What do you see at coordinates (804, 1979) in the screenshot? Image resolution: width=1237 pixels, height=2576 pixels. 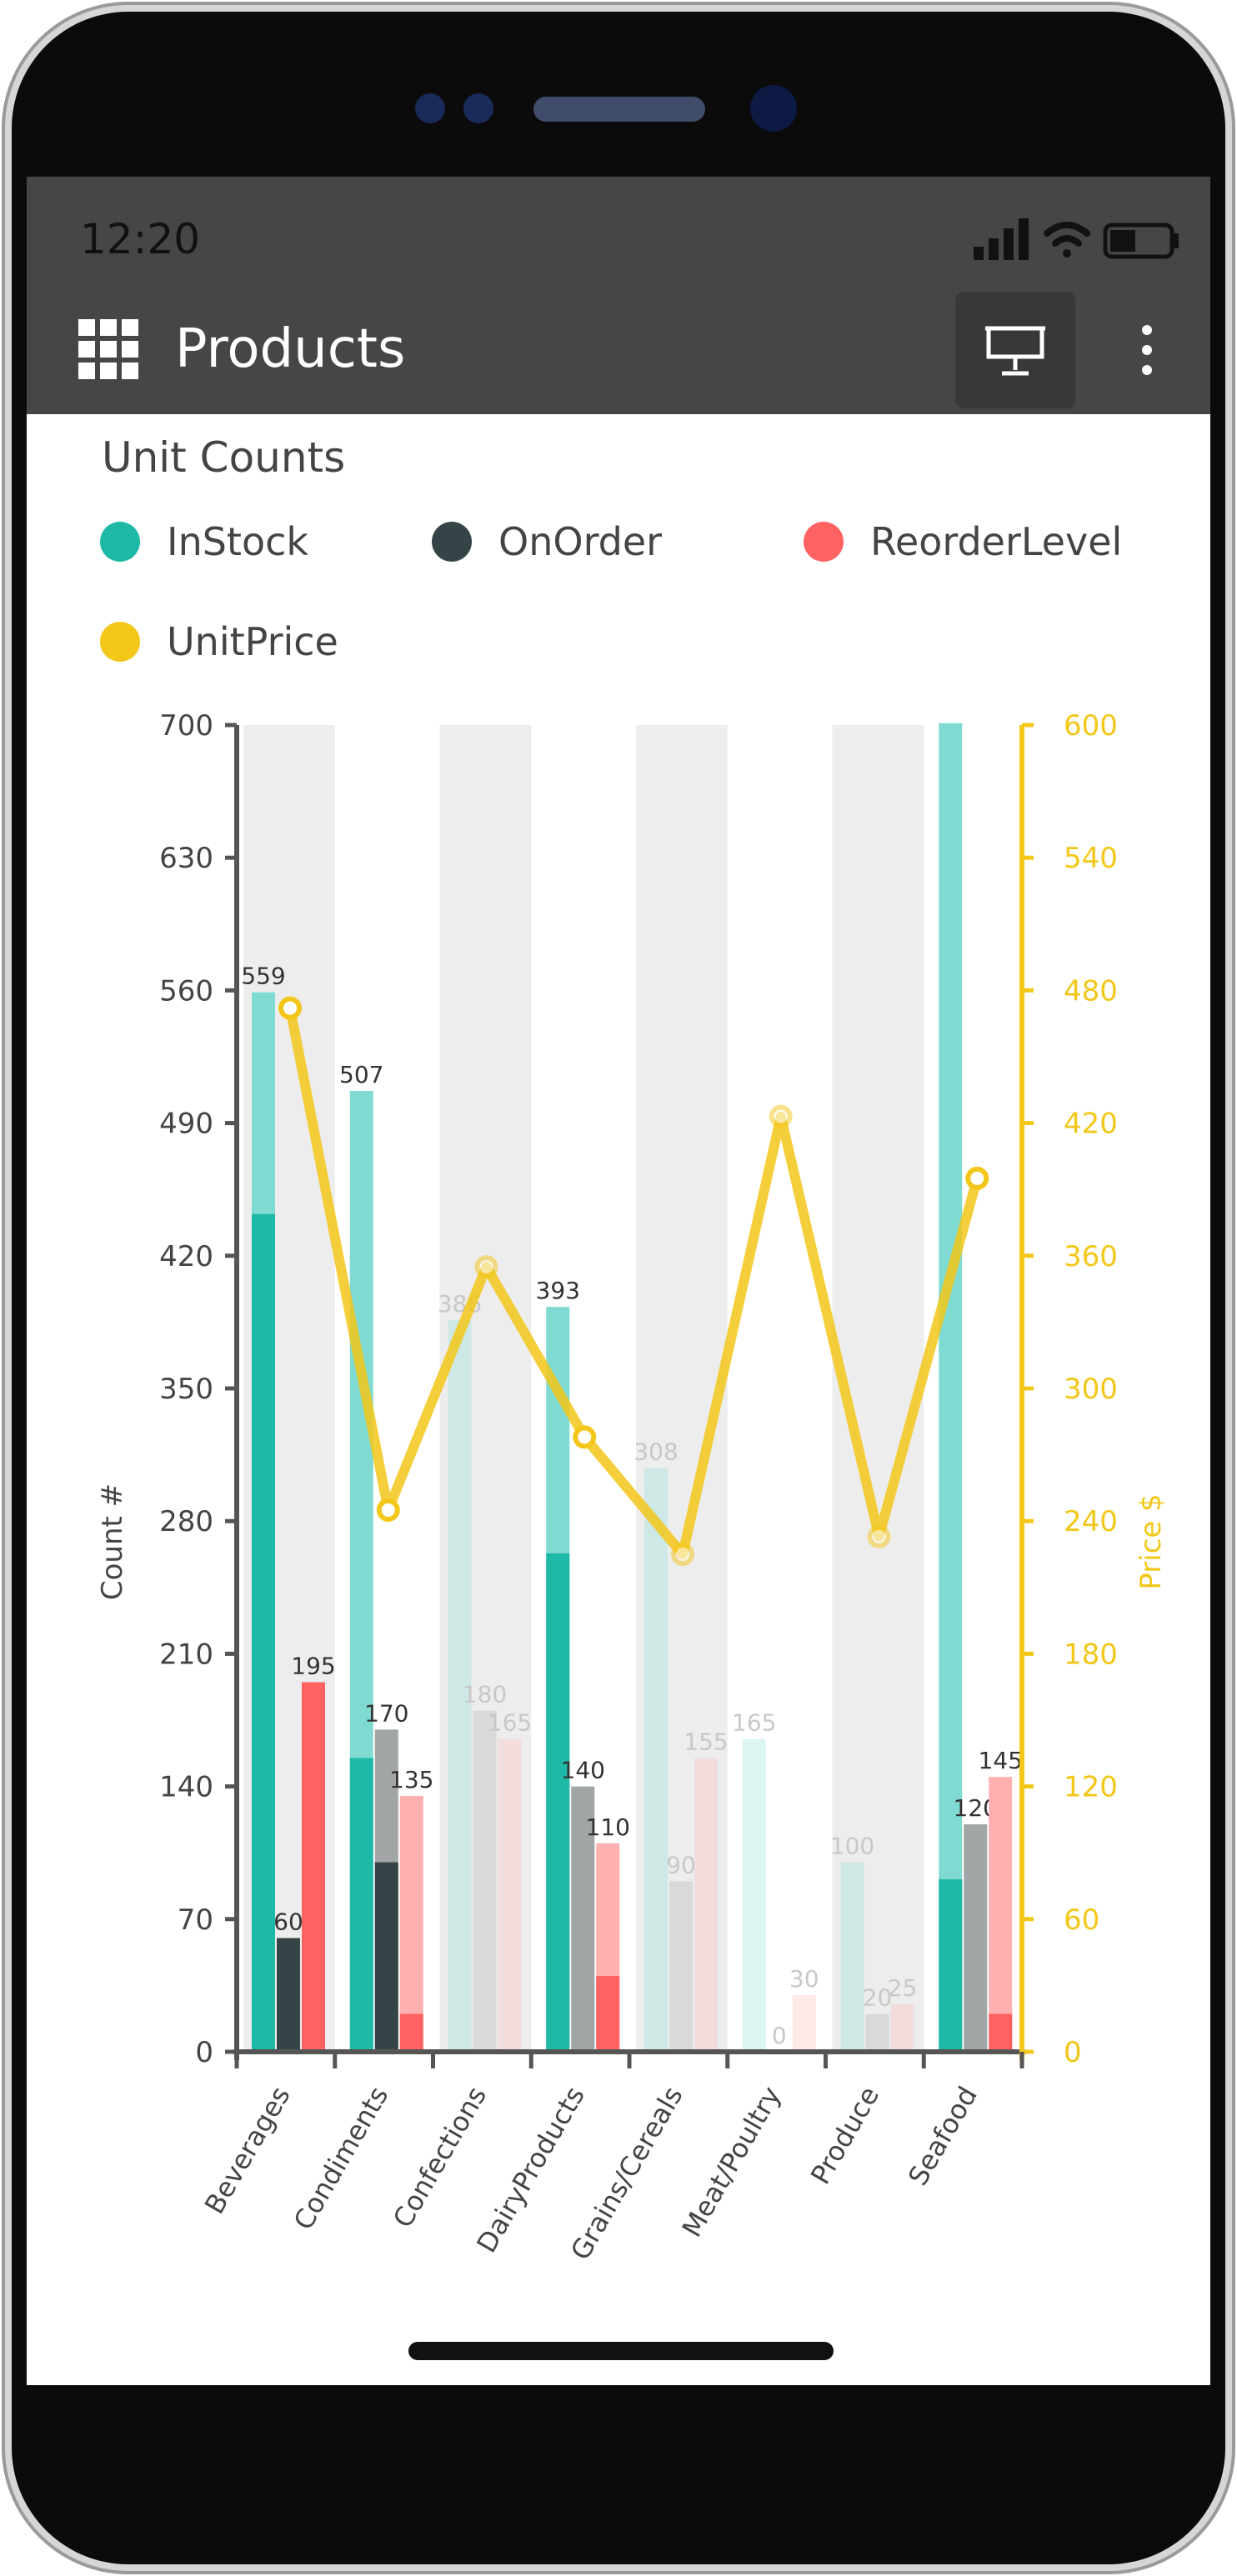 I see `data-label: 30` at bounding box center [804, 1979].